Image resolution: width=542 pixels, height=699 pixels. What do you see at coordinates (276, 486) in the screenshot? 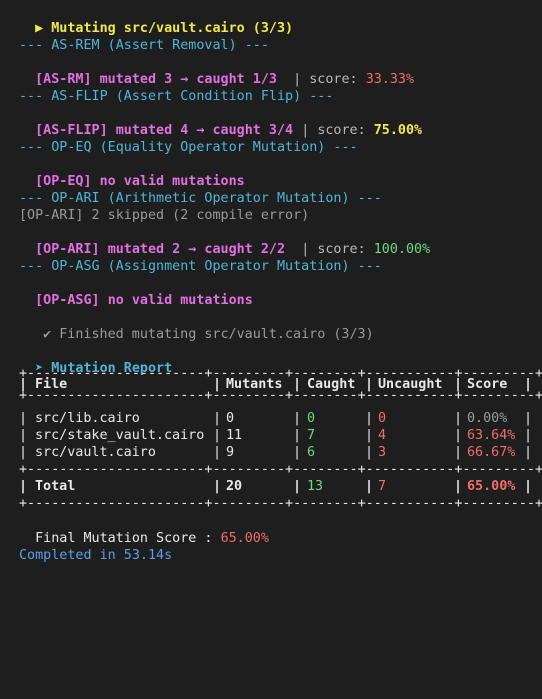
I see `table-total-row: | Total | 20 | 13 | 7 | 65.00% |` at bounding box center [276, 486].